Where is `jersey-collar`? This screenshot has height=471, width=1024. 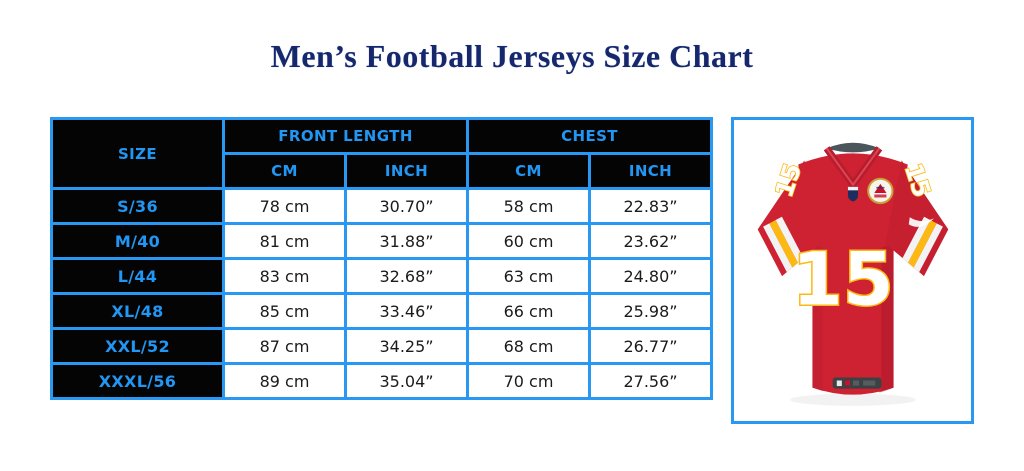
jersey-collar is located at coordinates (852, 165).